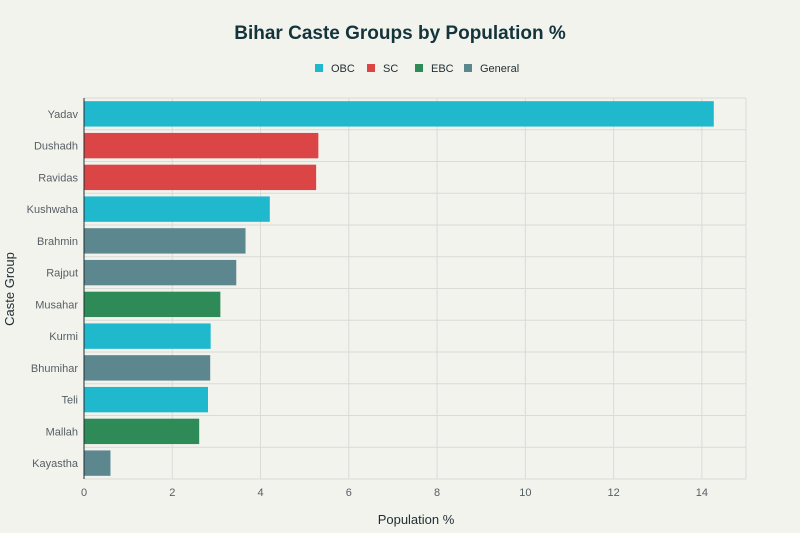 This screenshot has height=533, width=800. Describe the element at coordinates (613, 493) in the screenshot. I see `x-tick-label: 12` at that location.